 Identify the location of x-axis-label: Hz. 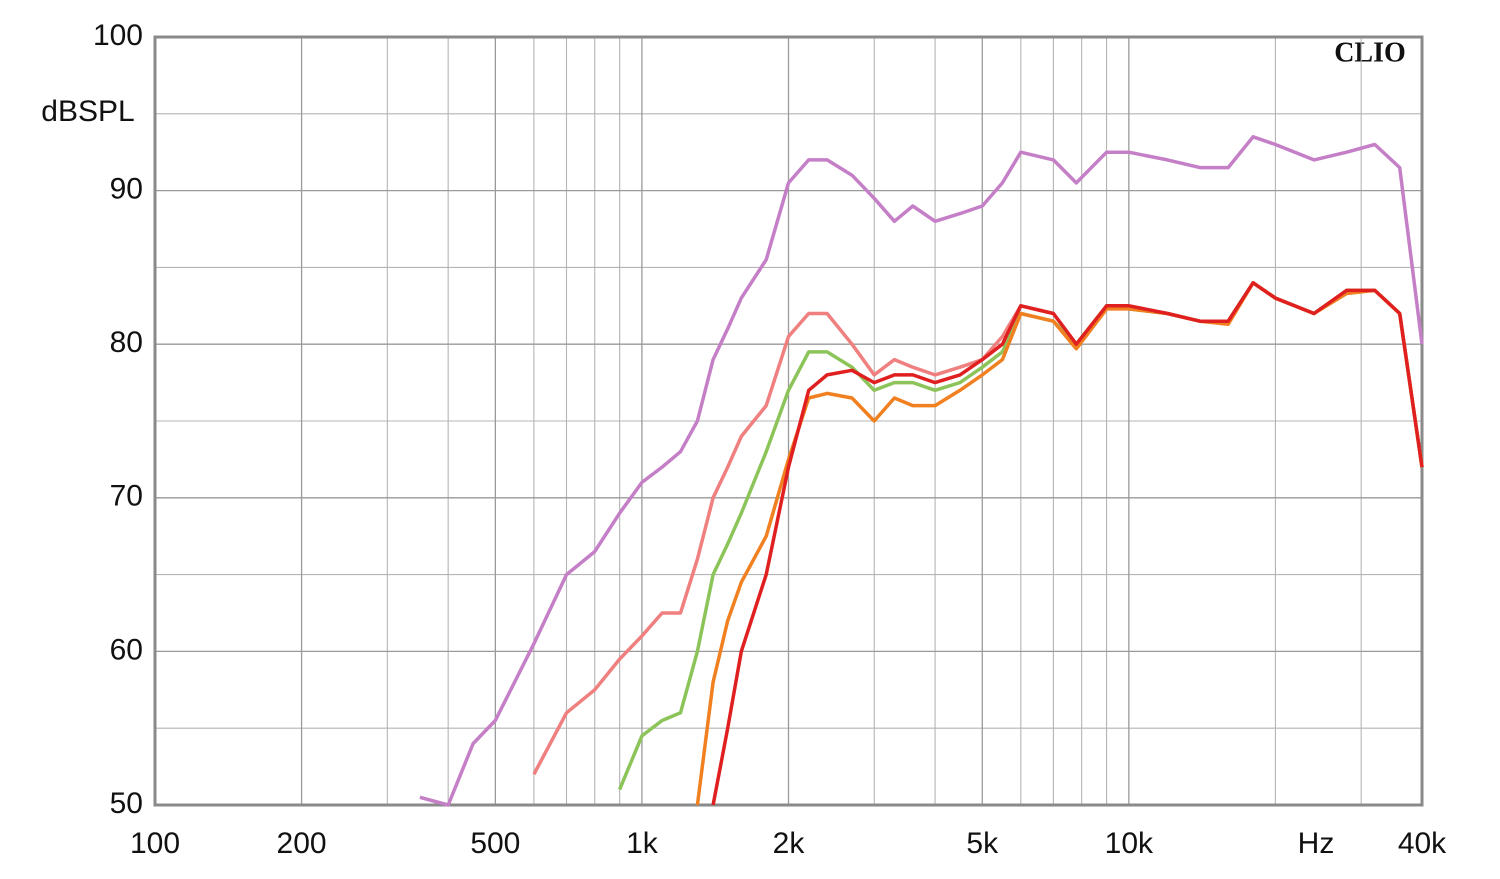
(1316, 843).